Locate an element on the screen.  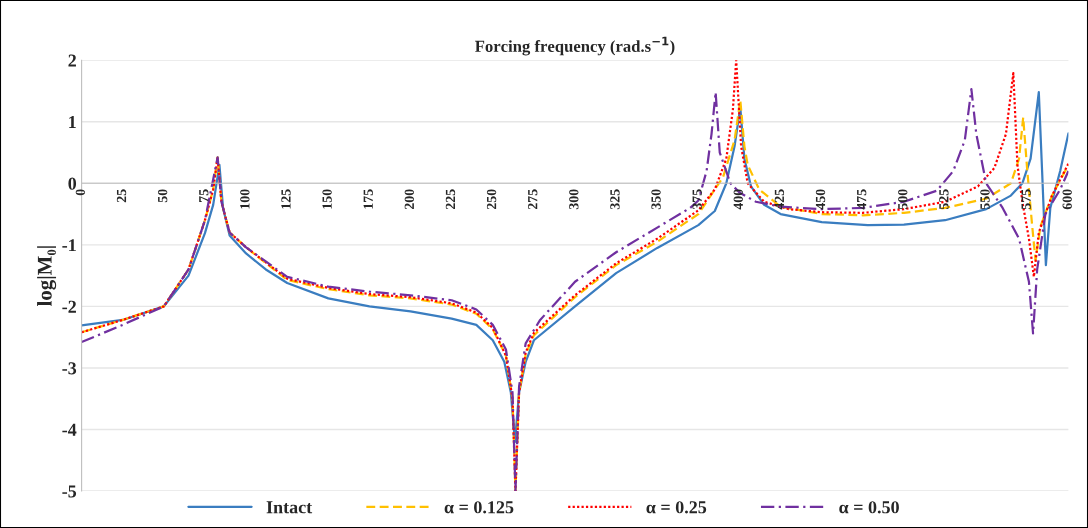
x-tick-label: 375 is located at coordinates (697, 199).